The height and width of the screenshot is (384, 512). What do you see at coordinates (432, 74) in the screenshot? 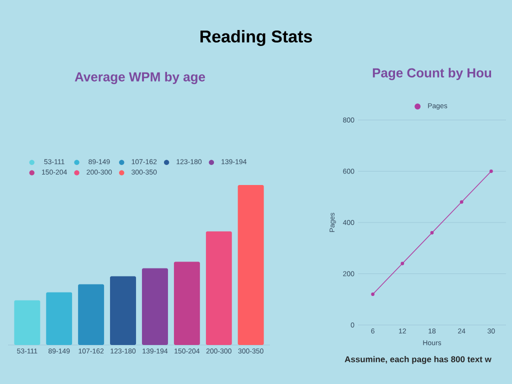
I see `chart-title: Page Count by Hou` at bounding box center [432, 74].